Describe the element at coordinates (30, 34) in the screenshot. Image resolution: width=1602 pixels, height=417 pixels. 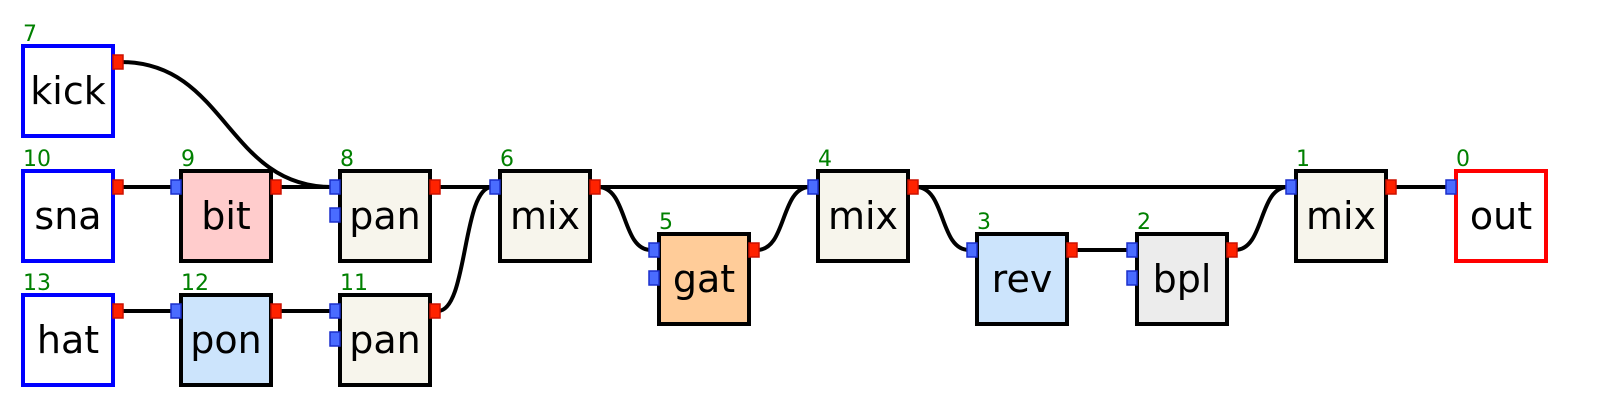
I see `node-id-label: 7` at that location.